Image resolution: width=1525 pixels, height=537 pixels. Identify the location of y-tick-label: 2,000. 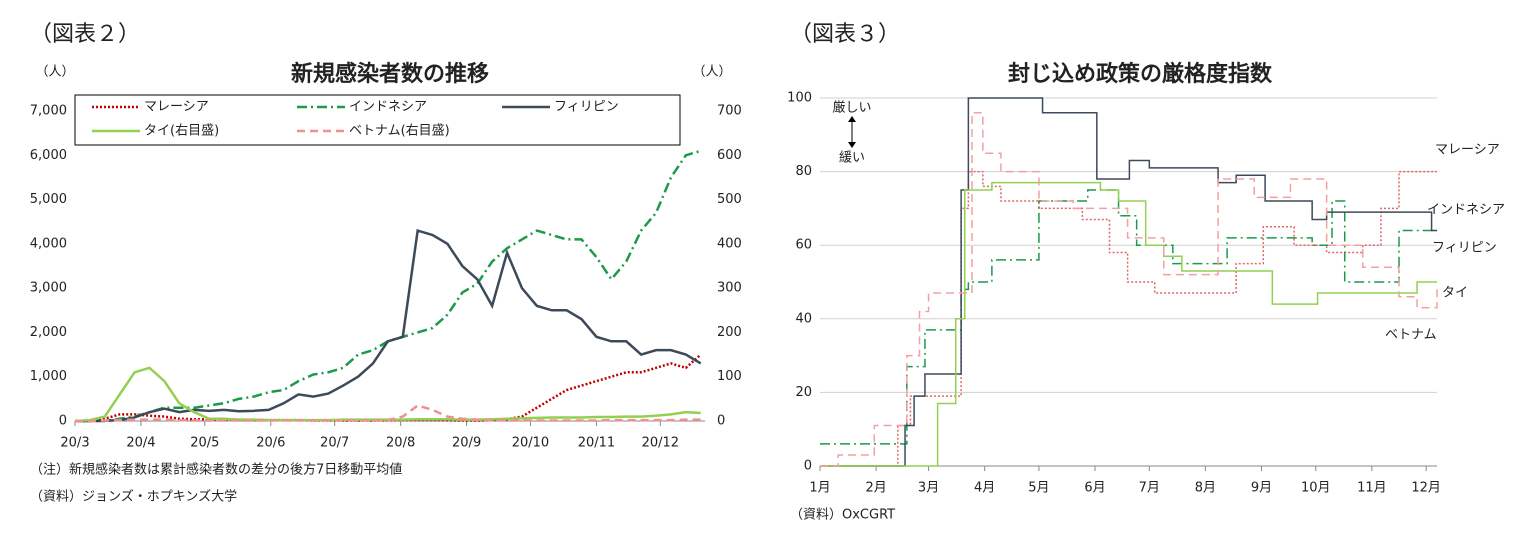
(48, 332).